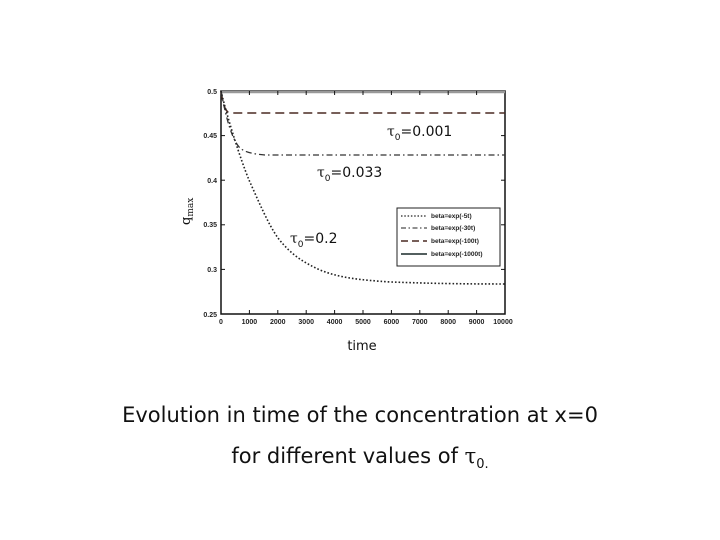  Describe the element at coordinates (448, 322) in the screenshot. I see `xtick-label: 8000` at that location.